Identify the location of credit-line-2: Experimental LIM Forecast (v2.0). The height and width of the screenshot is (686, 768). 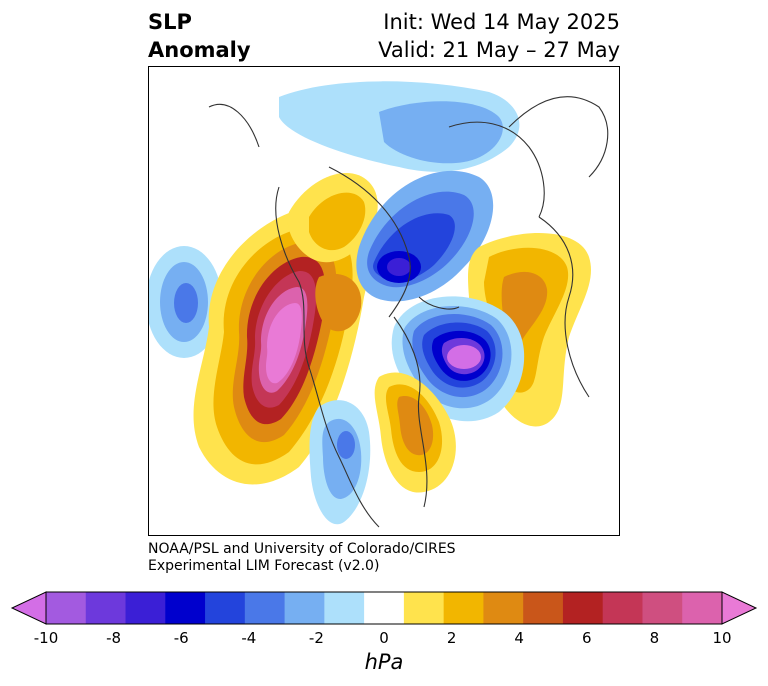
(264, 566).